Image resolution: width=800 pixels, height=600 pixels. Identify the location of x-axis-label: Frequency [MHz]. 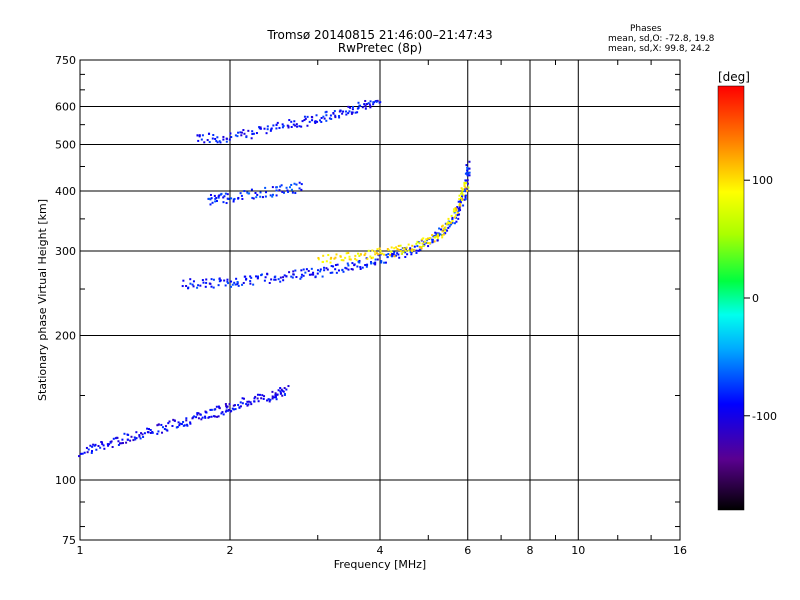
(380, 564).